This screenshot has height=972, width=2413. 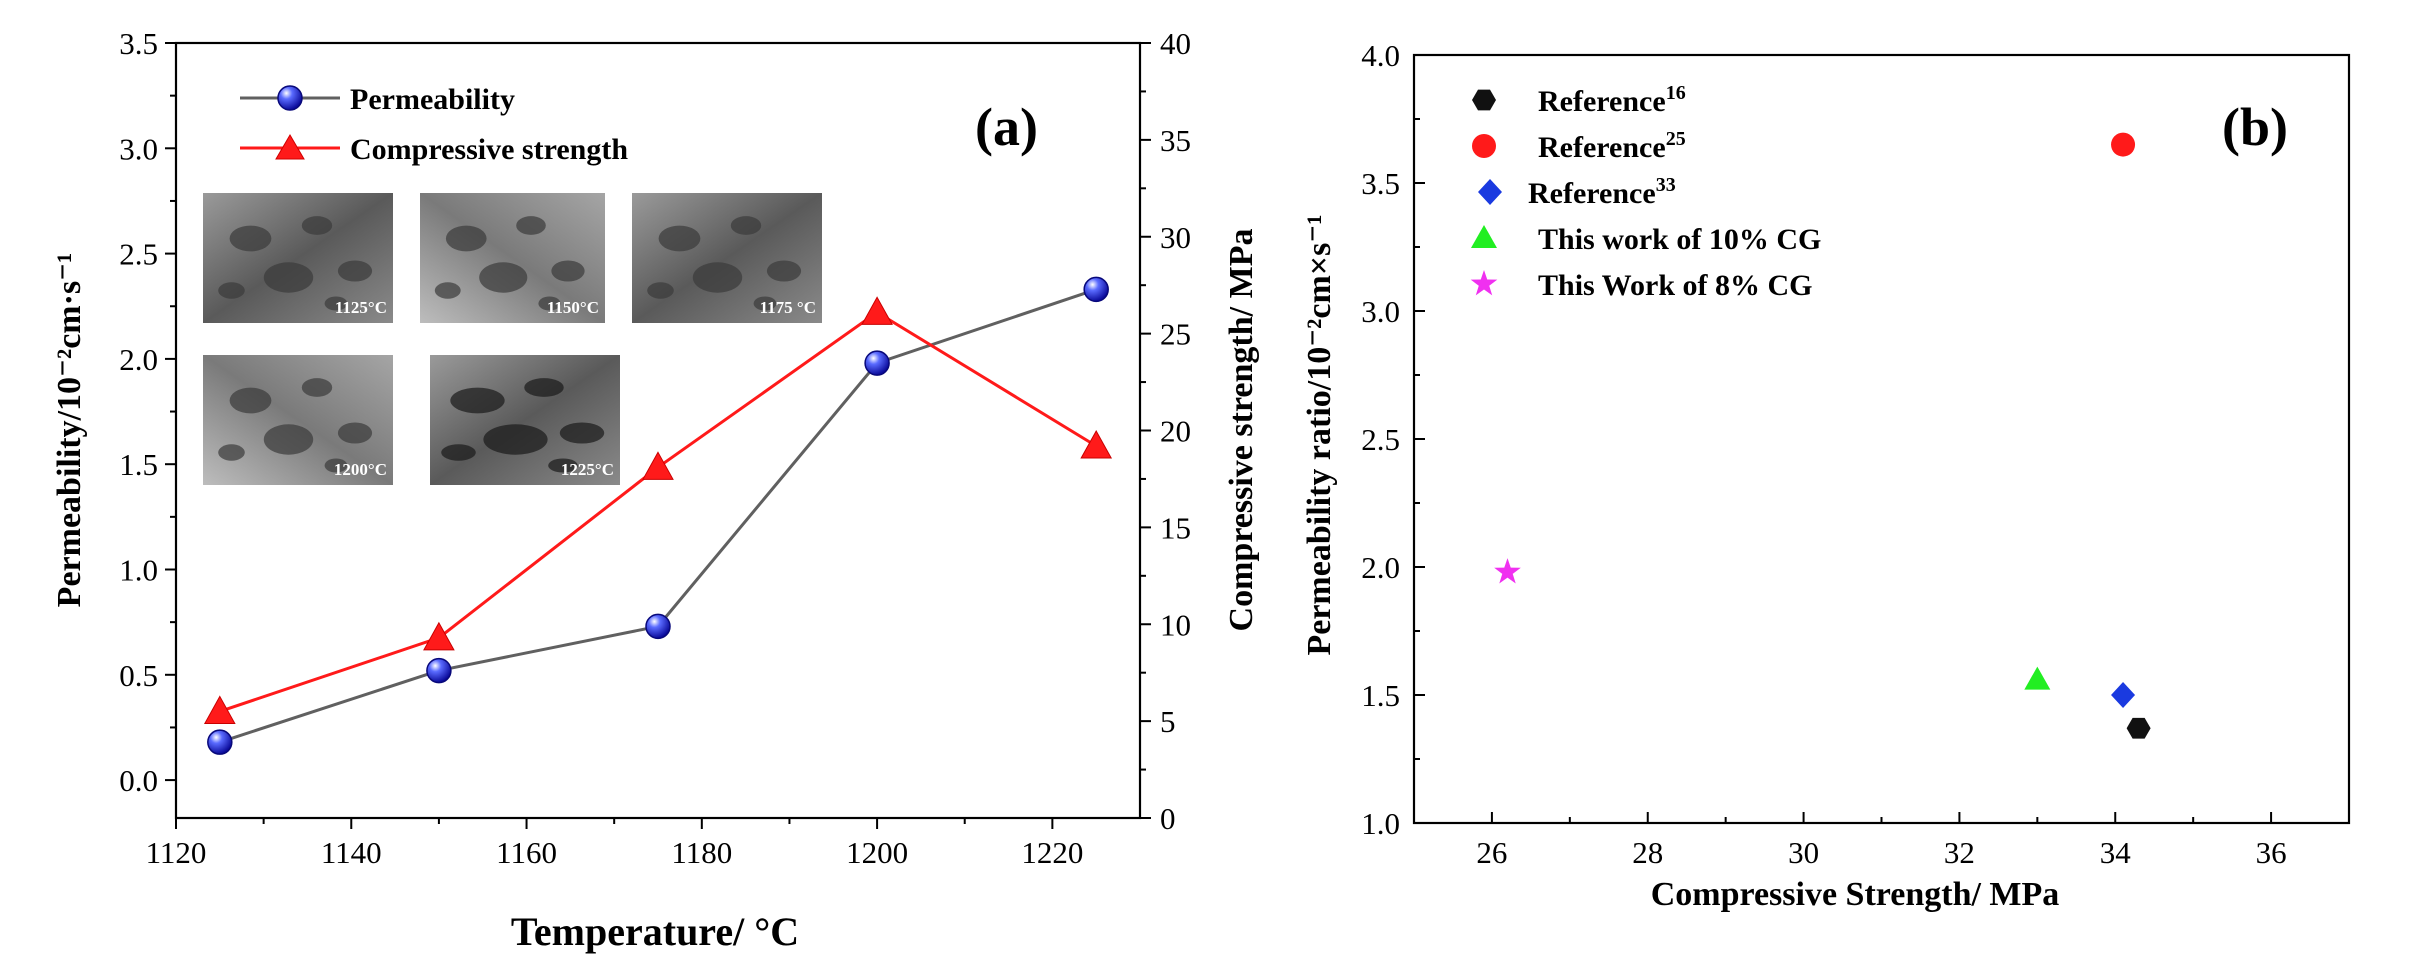 What do you see at coordinates (1380, 311) in the screenshot?
I see `y-tick-label: 3.0` at bounding box center [1380, 311].